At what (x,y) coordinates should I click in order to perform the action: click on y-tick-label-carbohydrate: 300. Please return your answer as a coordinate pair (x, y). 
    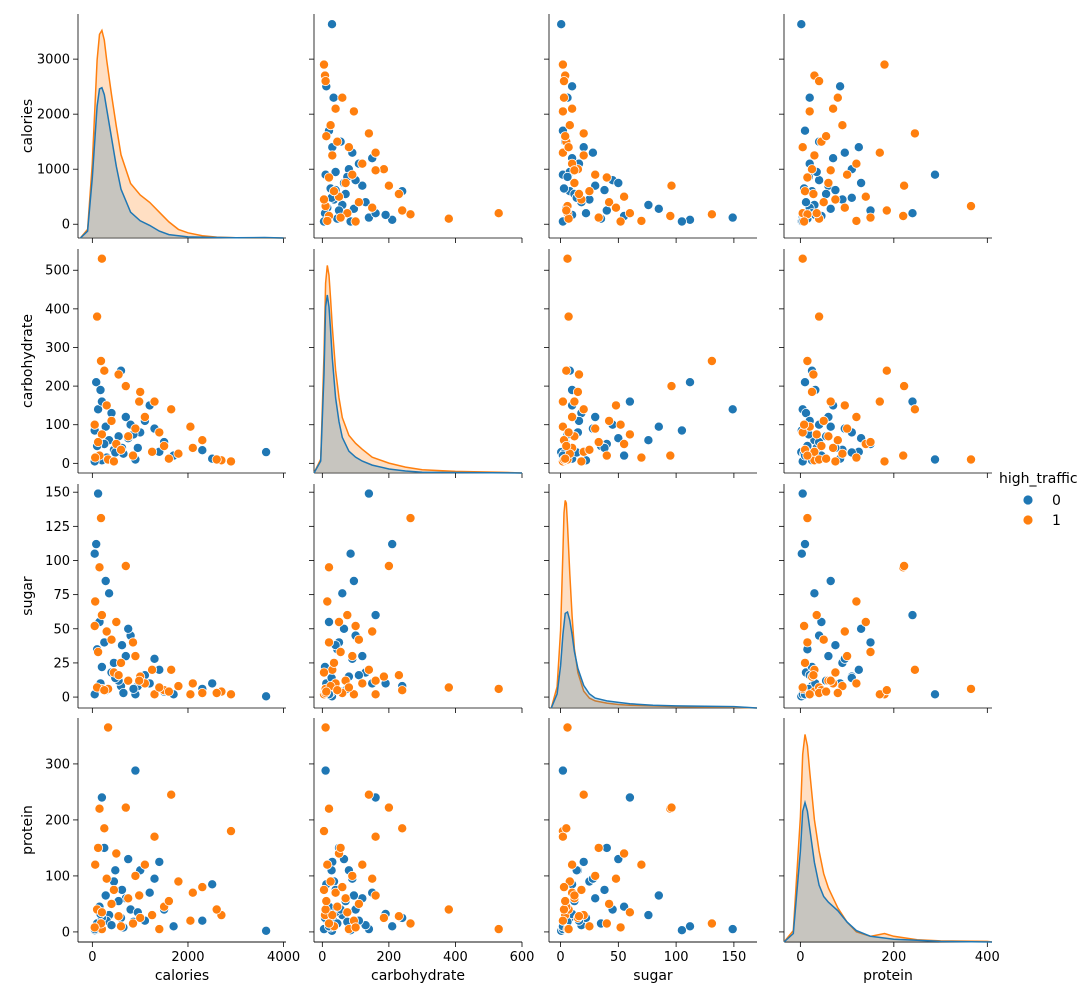
    Looking at the image, I should click on (57, 348).